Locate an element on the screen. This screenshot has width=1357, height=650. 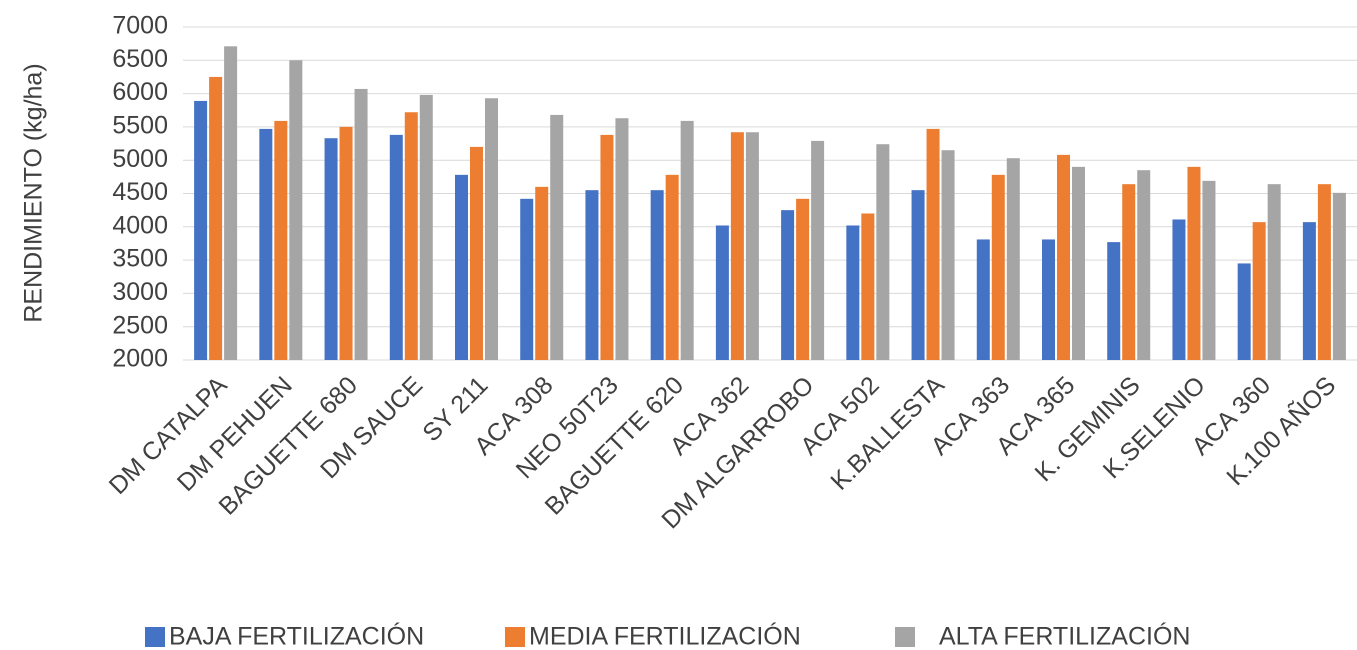
y-tick-label: 4500 is located at coordinates (140, 192).